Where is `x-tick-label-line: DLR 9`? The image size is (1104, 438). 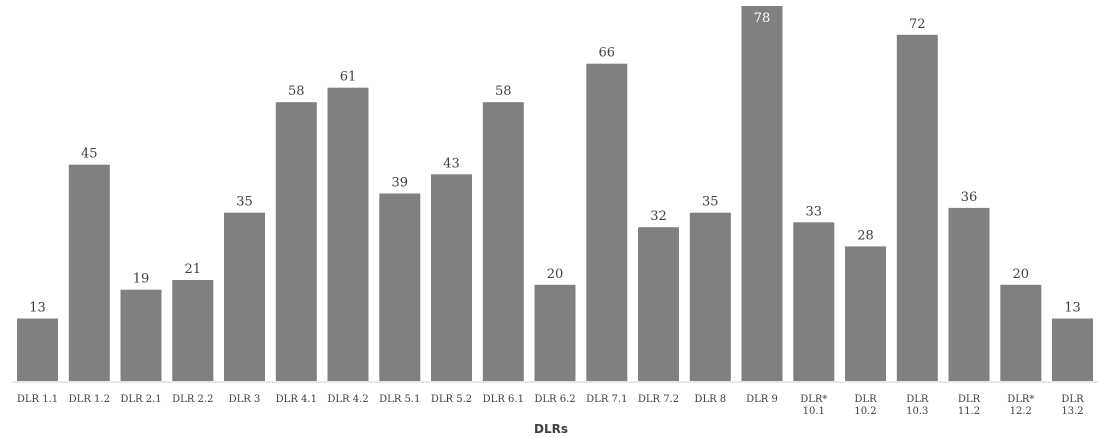 x-tick-label-line: DLR 9 is located at coordinates (762, 399).